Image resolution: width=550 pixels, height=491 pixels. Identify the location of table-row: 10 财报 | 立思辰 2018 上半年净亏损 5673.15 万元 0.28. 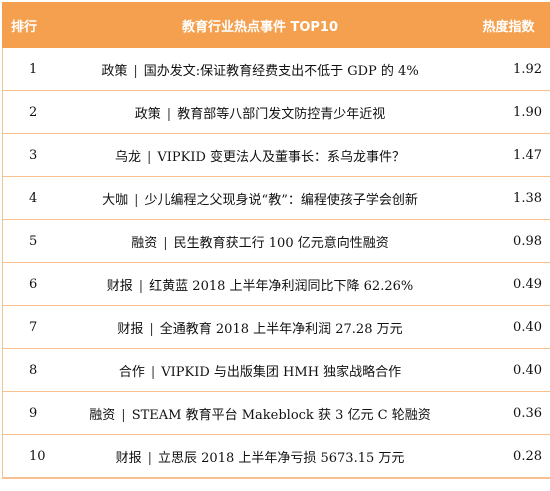
(276, 457).